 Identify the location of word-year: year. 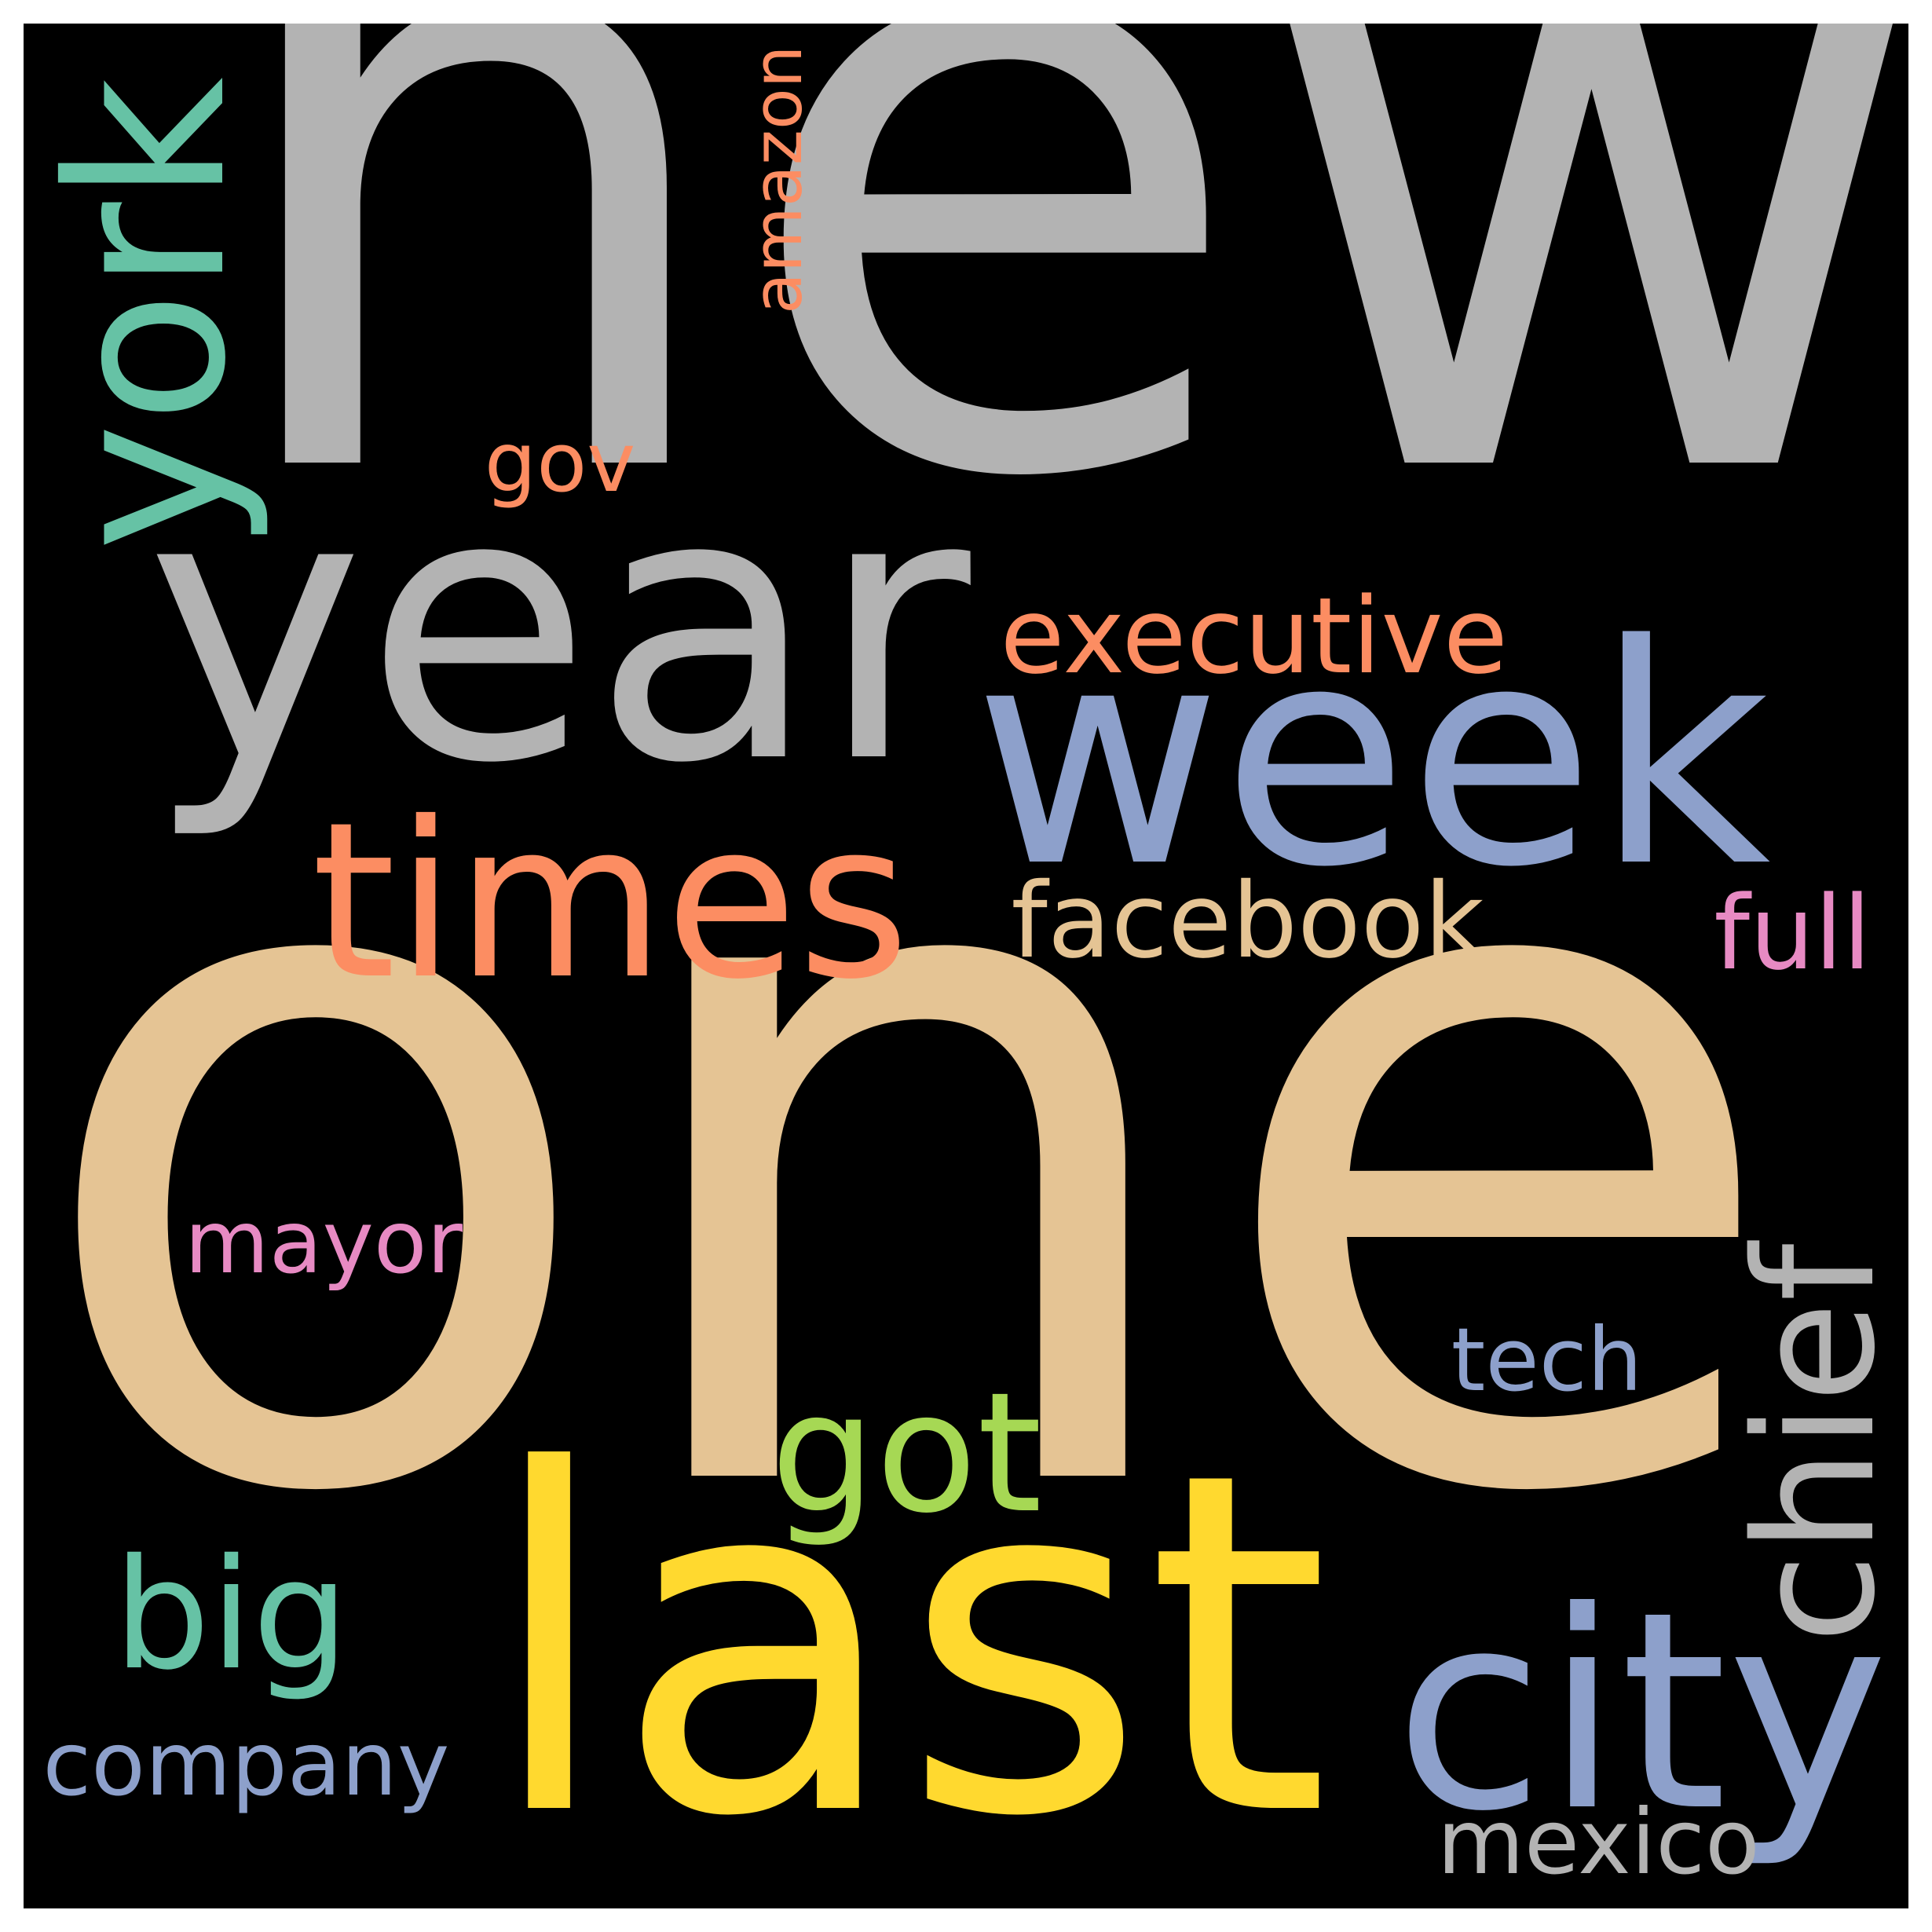
(558, 629).